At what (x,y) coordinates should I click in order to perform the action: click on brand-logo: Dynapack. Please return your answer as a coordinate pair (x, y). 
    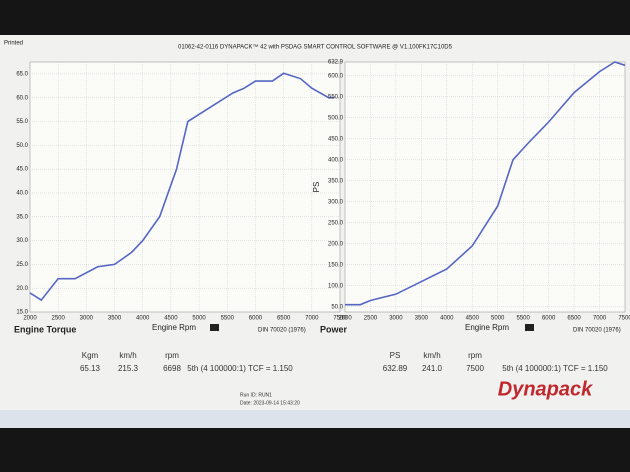
    Looking at the image, I should click on (545, 389).